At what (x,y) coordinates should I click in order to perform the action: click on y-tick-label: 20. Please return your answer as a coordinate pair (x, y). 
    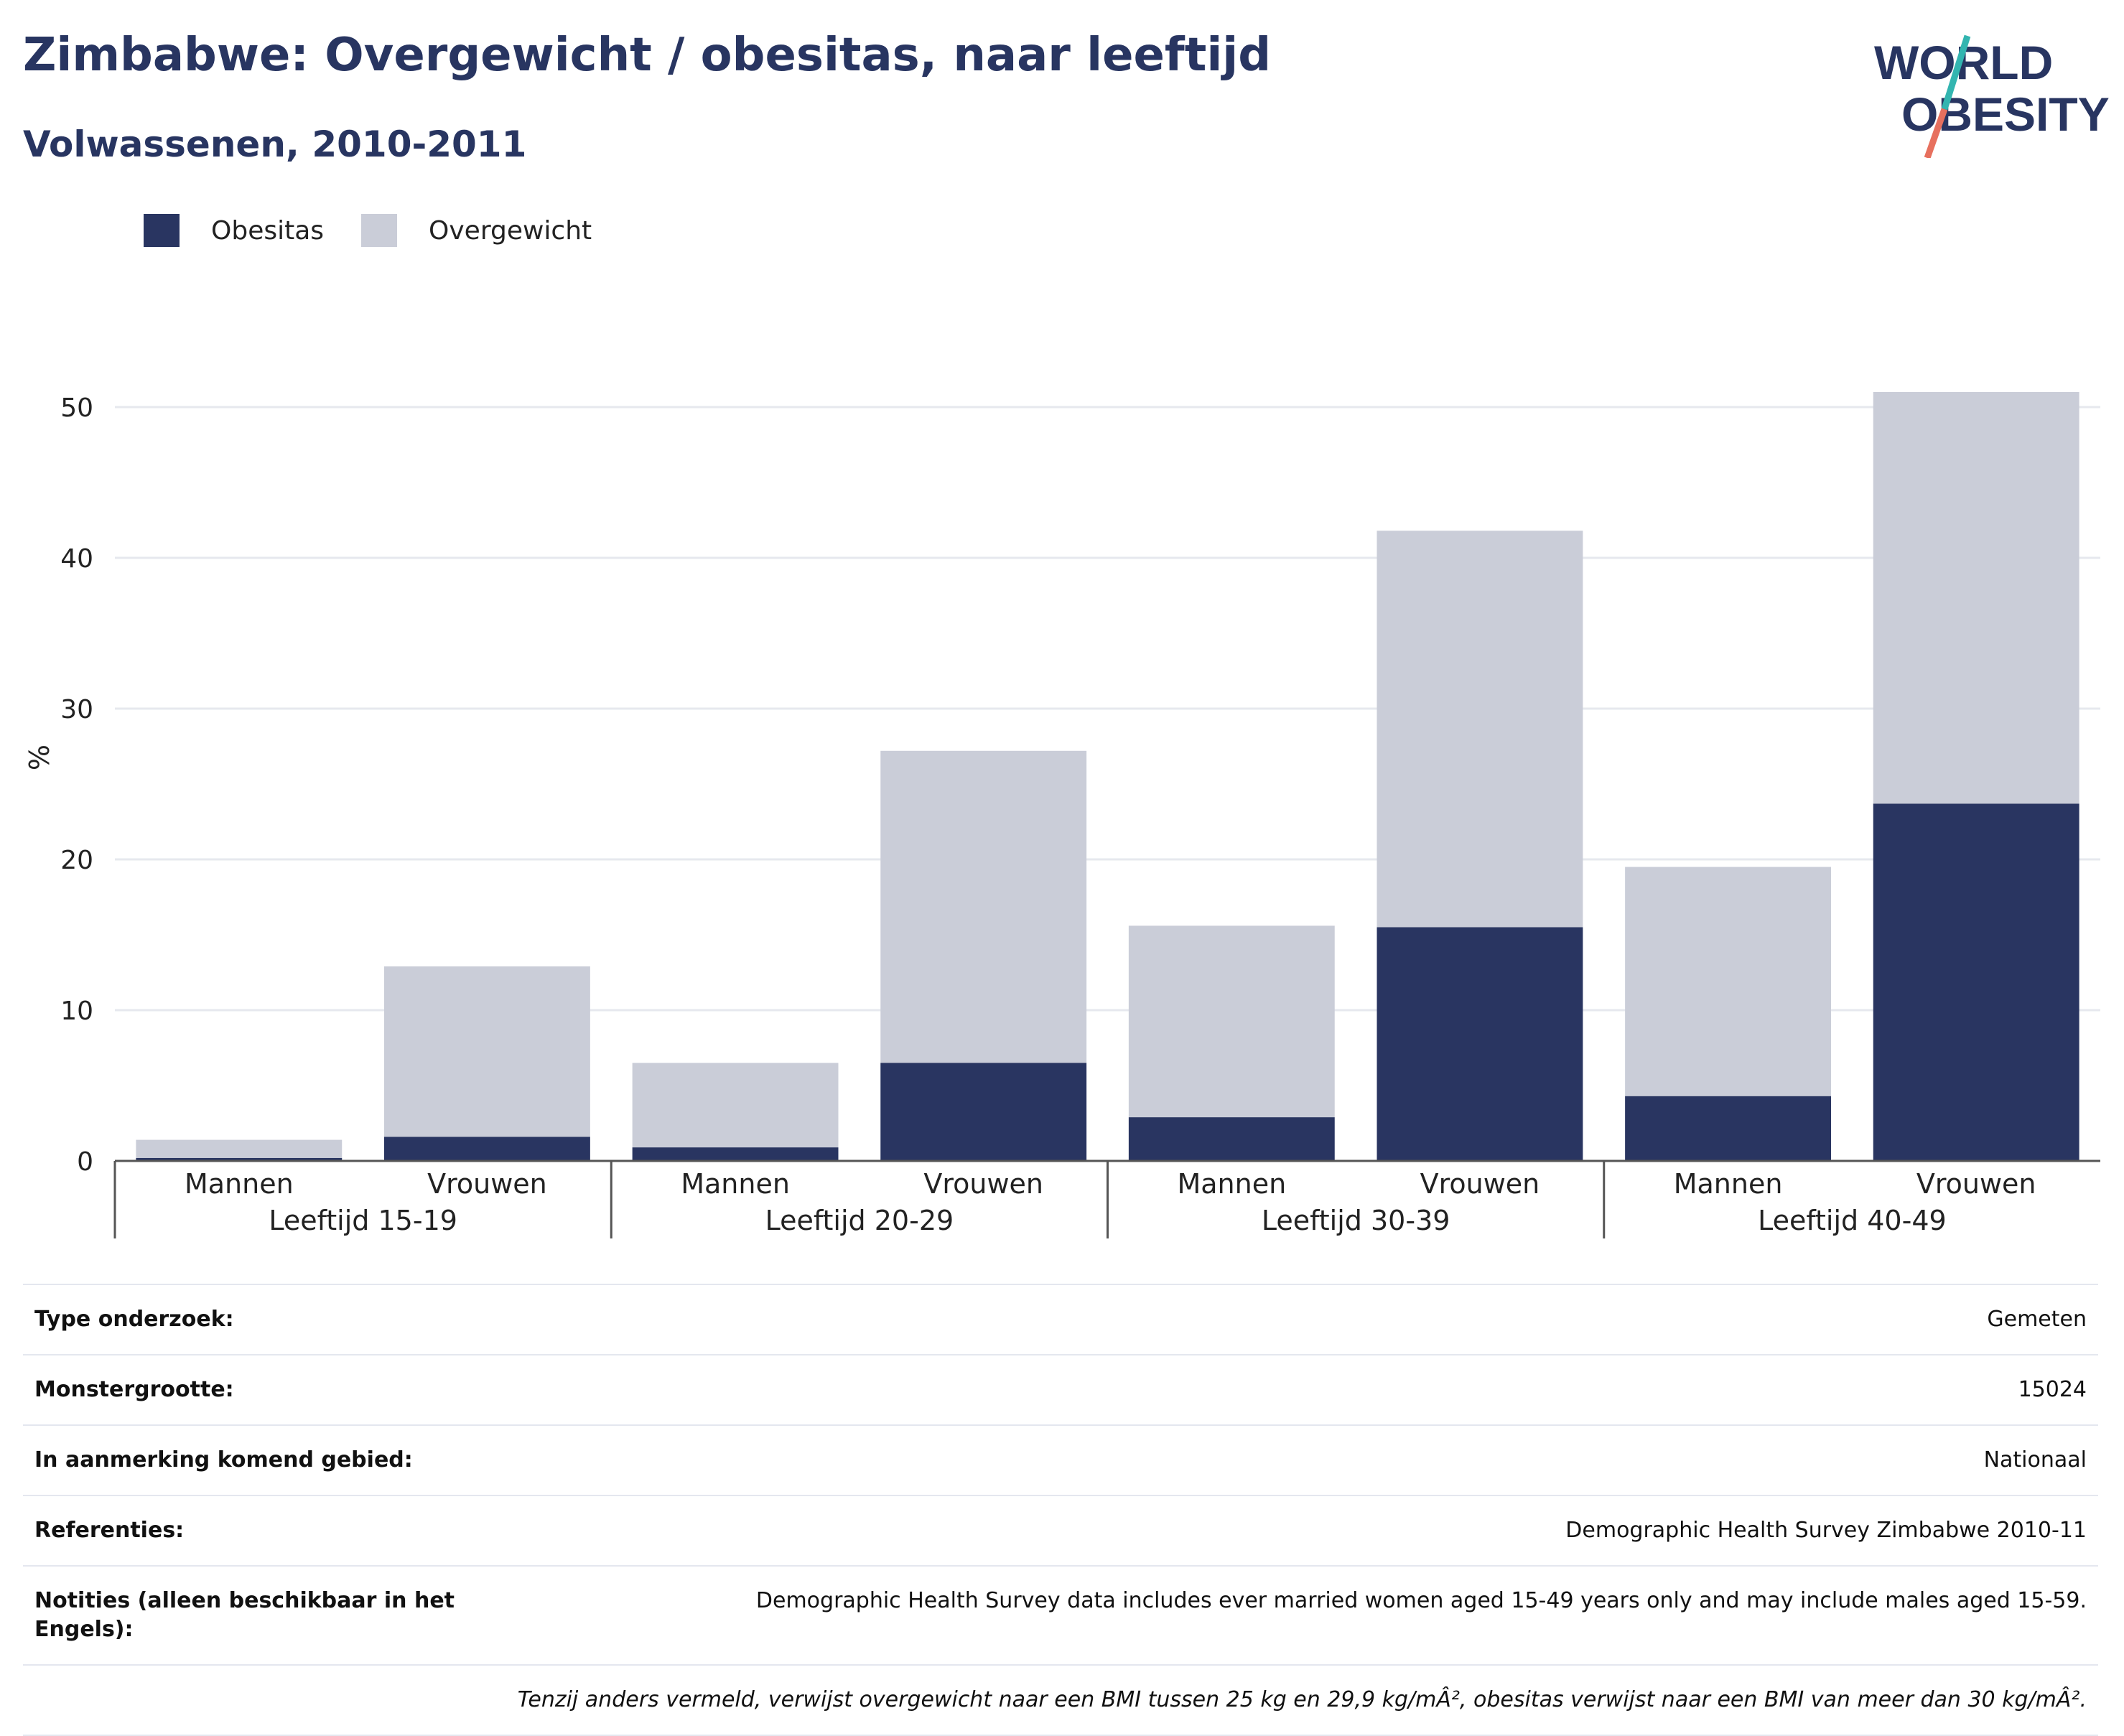
    Looking at the image, I should click on (76, 860).